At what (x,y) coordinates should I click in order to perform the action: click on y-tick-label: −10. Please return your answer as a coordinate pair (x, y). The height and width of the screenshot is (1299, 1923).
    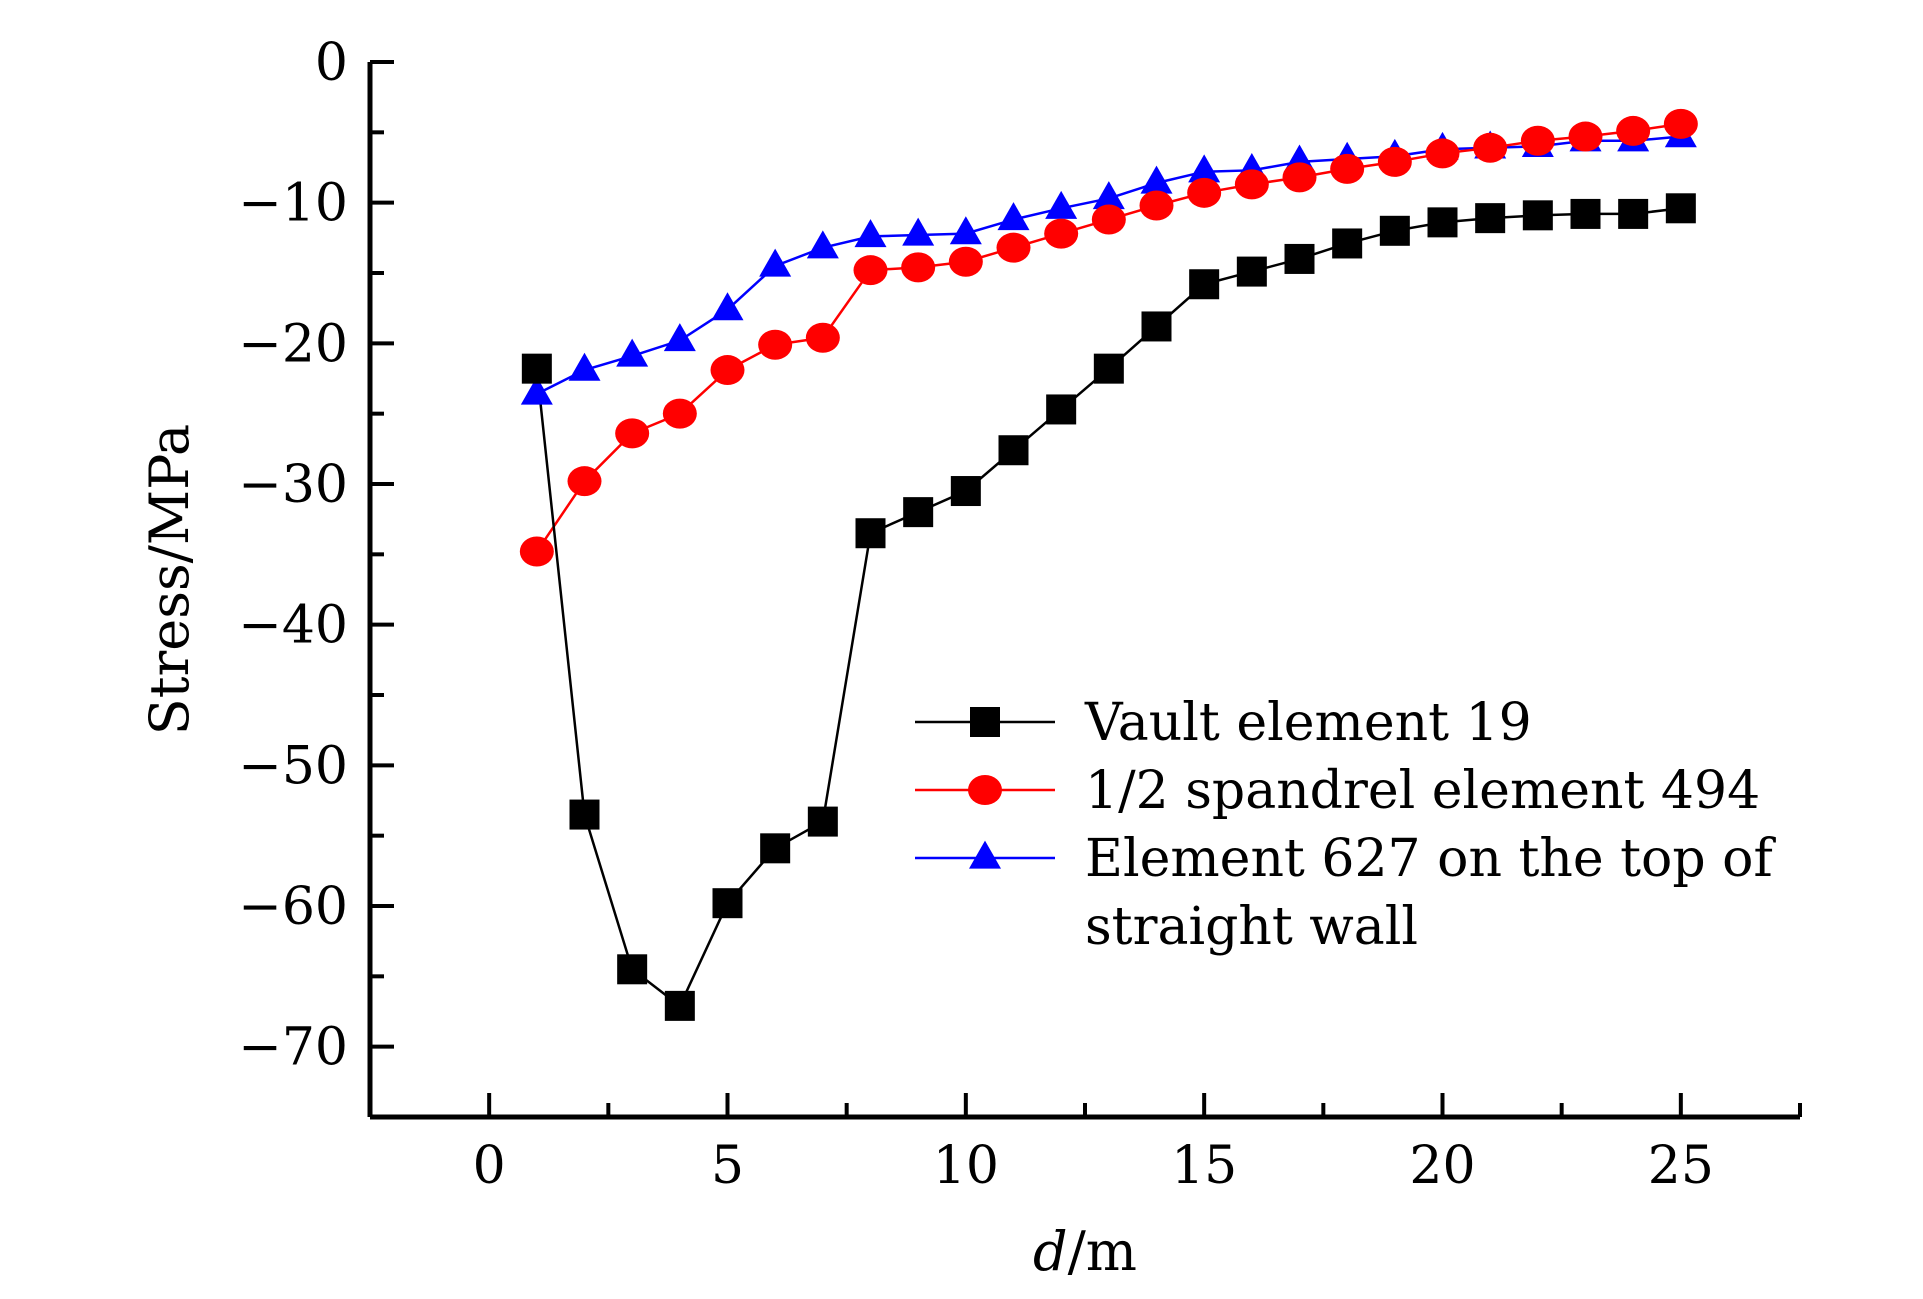
    Looking at the image, I should click on (293, 204).